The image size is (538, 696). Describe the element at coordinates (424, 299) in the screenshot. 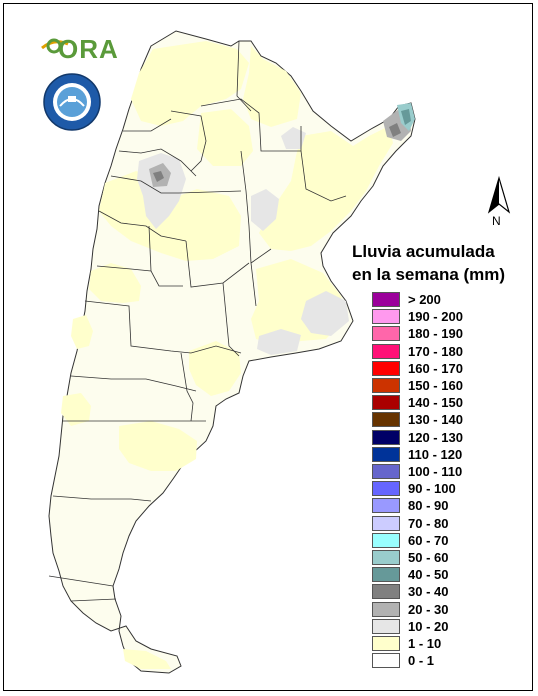

I see `legend-label: > 200` at that location.